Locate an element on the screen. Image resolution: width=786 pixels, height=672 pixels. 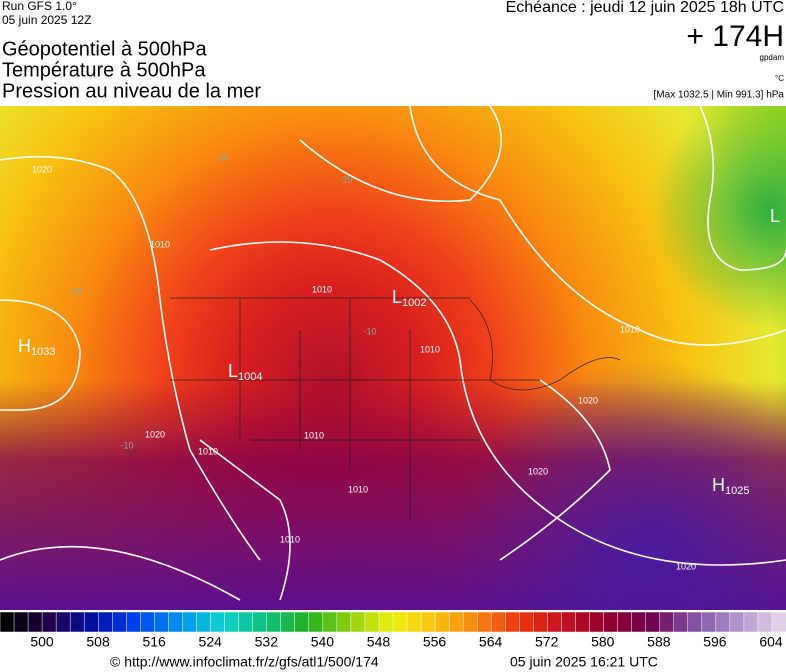
echeance: Echéance : jeudi 12 juin 2025 18h UTC is located at coordinates (645, 8).